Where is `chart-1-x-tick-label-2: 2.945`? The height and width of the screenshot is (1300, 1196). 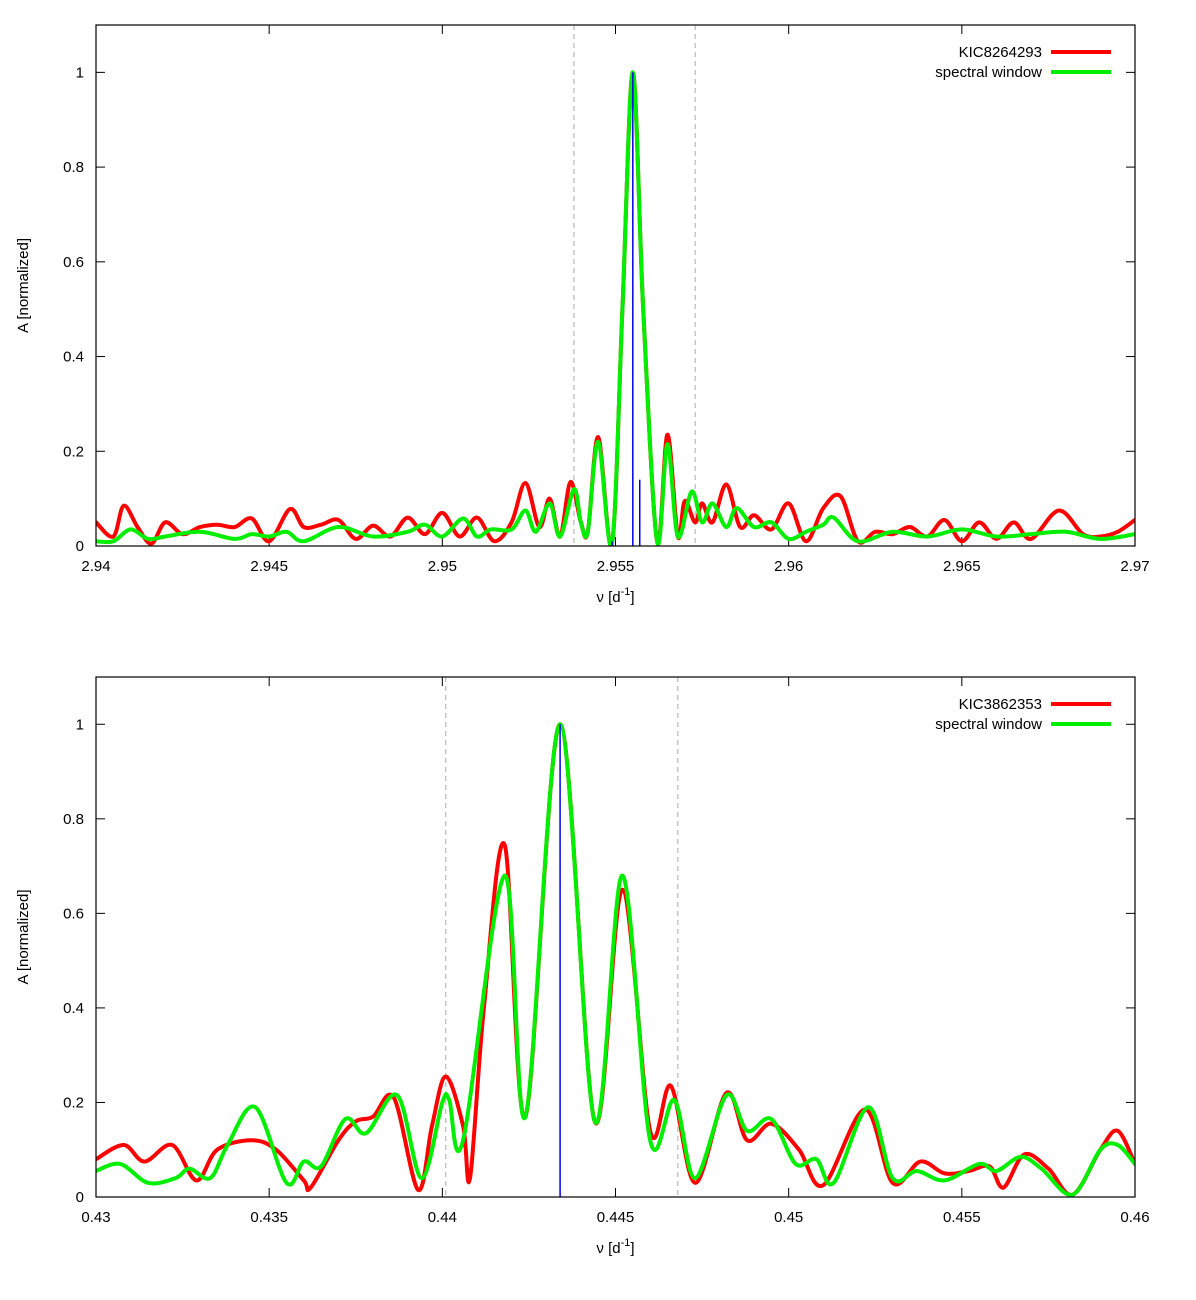 chart-1-x-tick-label-2: 2.945 is located at coordinates (269, 566).